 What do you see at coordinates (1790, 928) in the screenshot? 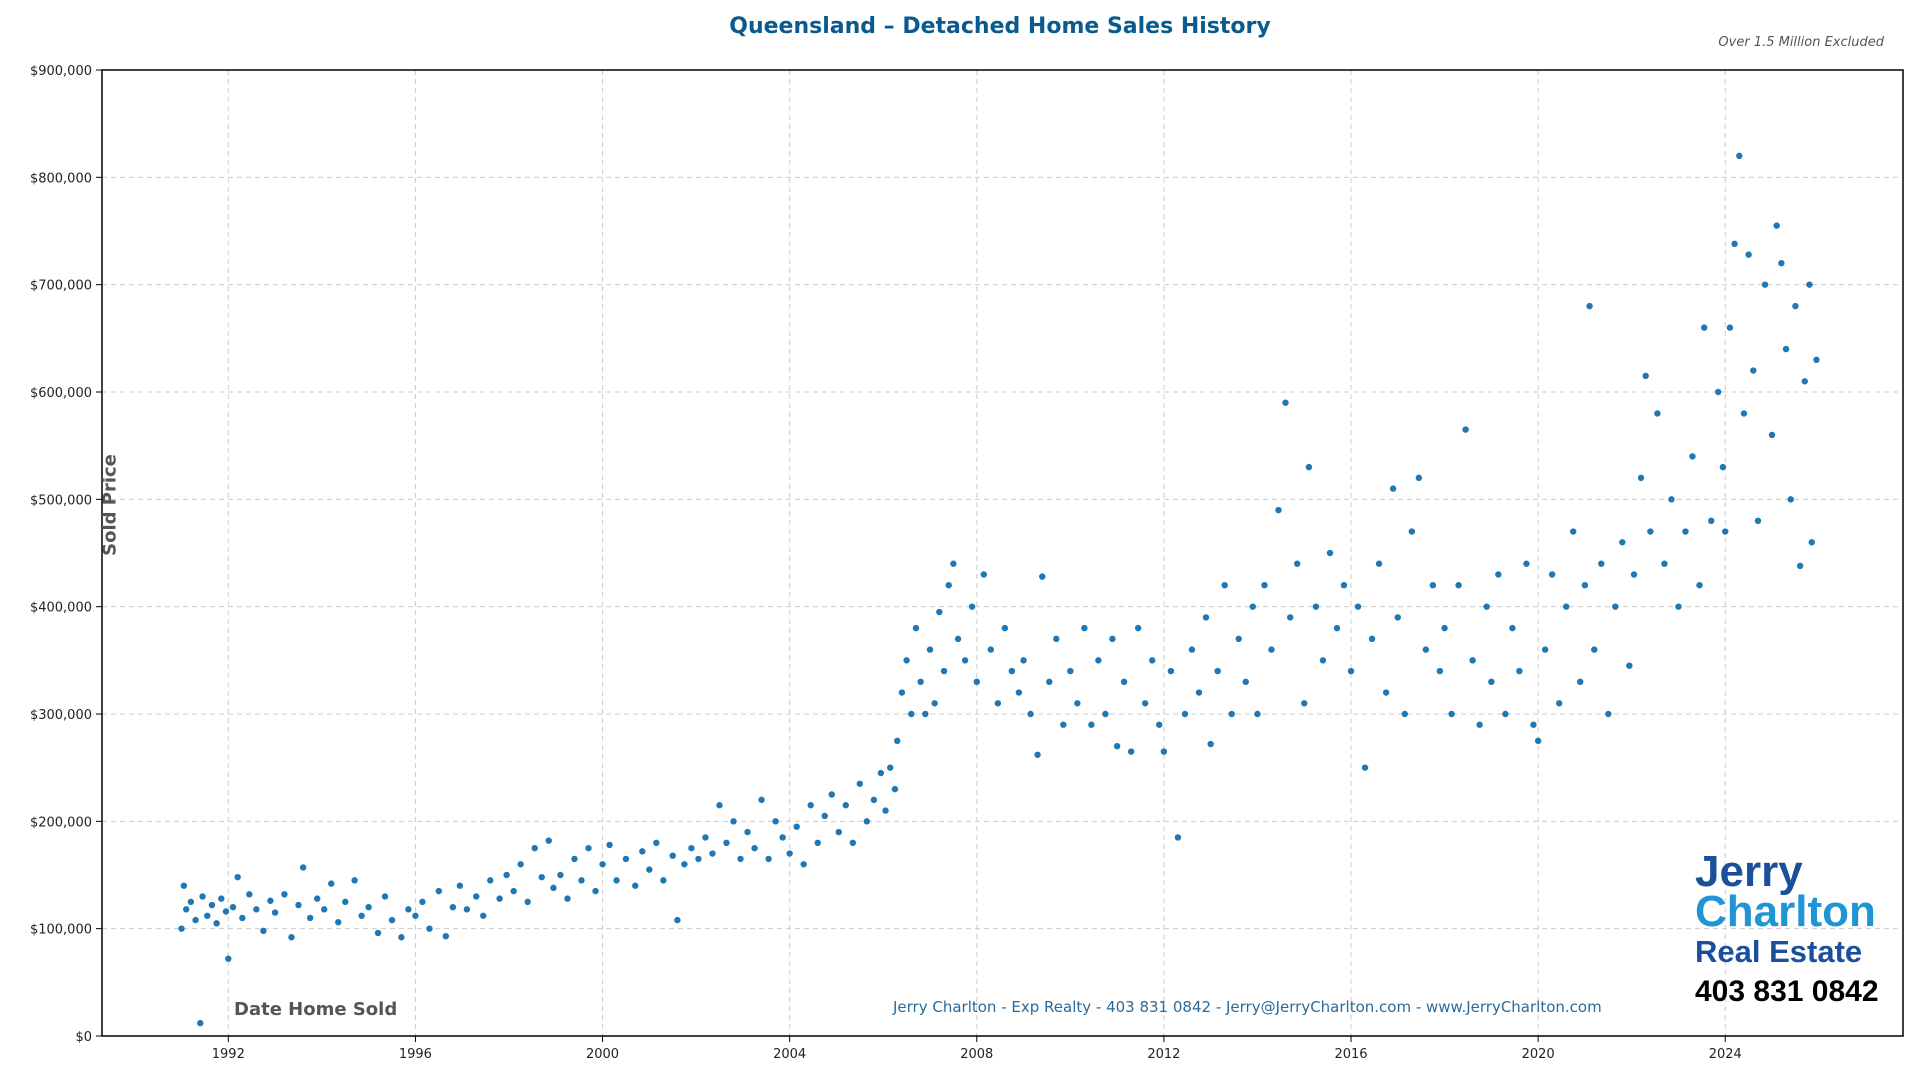
I see `company-logo: Jerry Charlton Real Estate 403 831 0842` at bounding box center [1790, 928].